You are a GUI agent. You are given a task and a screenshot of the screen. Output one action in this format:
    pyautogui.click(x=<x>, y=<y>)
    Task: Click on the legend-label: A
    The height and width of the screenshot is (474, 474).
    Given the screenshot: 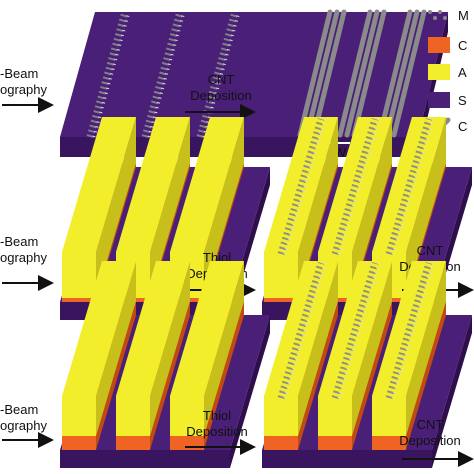 What is the action you would take?
    pyautogui.click(x=462, y=72)
    